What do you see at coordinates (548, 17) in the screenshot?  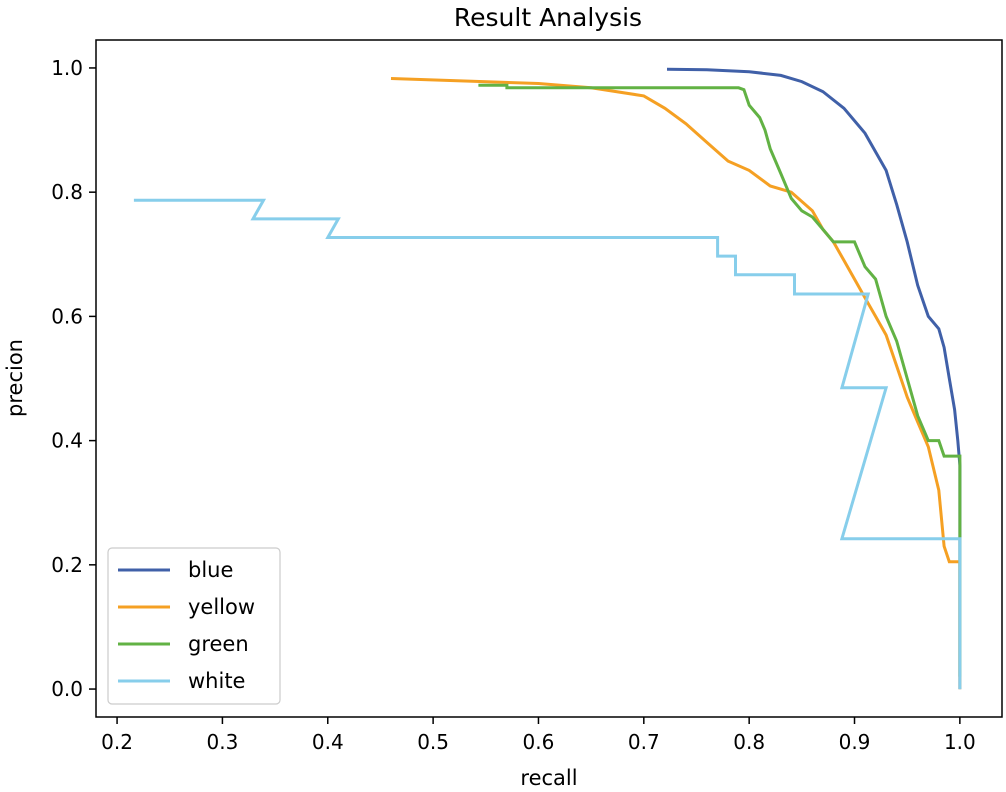 I see `chart-title: Result Analysis` at bounding box center [548, 17].